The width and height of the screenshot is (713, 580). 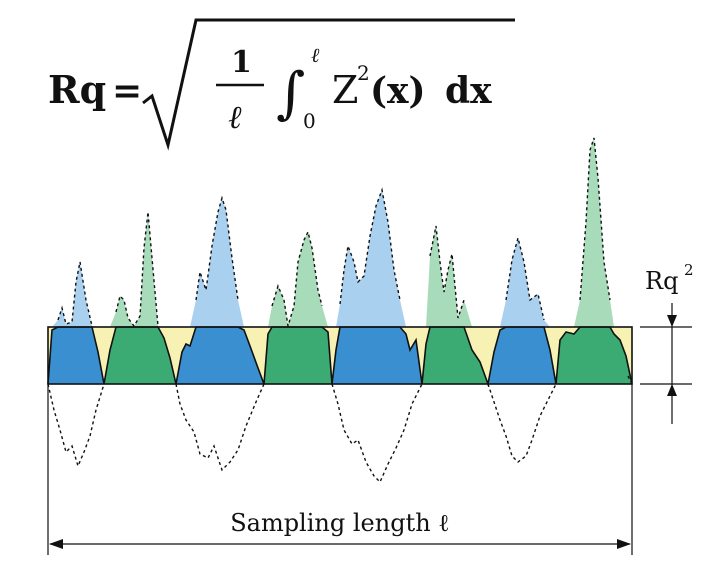 I want to click on rq-dimension: Rq 2, so click(x=667, y=342).